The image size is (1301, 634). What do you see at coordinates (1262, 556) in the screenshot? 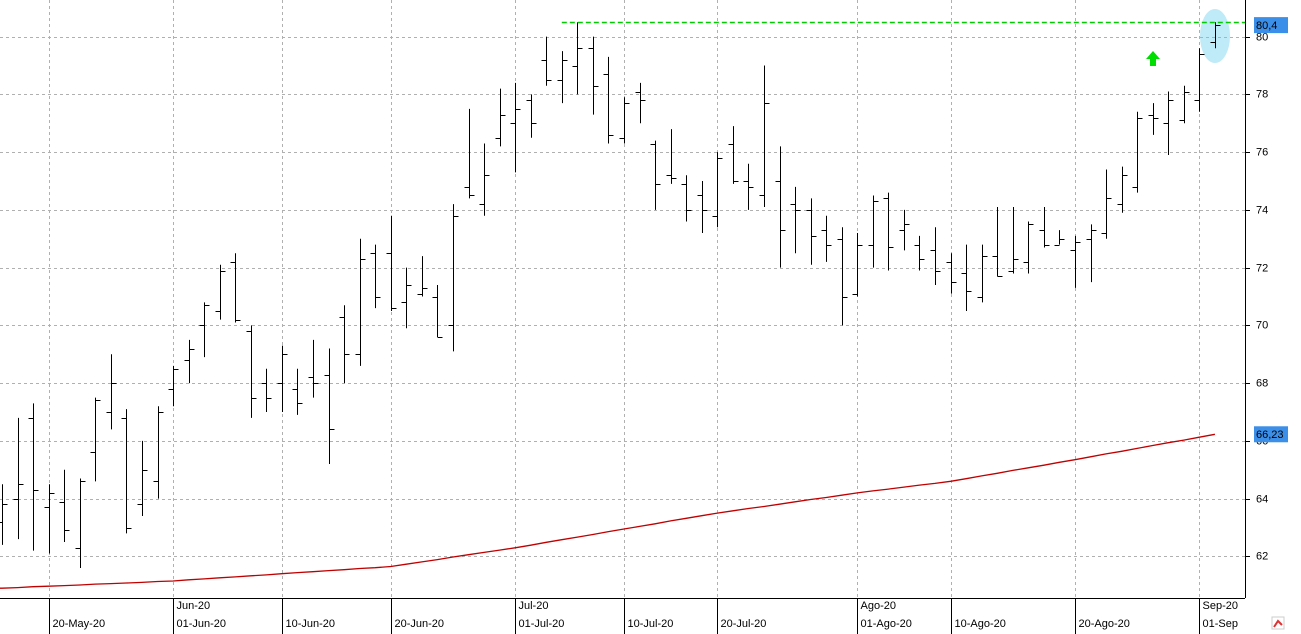
I see `y-tick-label: 62` at bounding box center [1262, 556].